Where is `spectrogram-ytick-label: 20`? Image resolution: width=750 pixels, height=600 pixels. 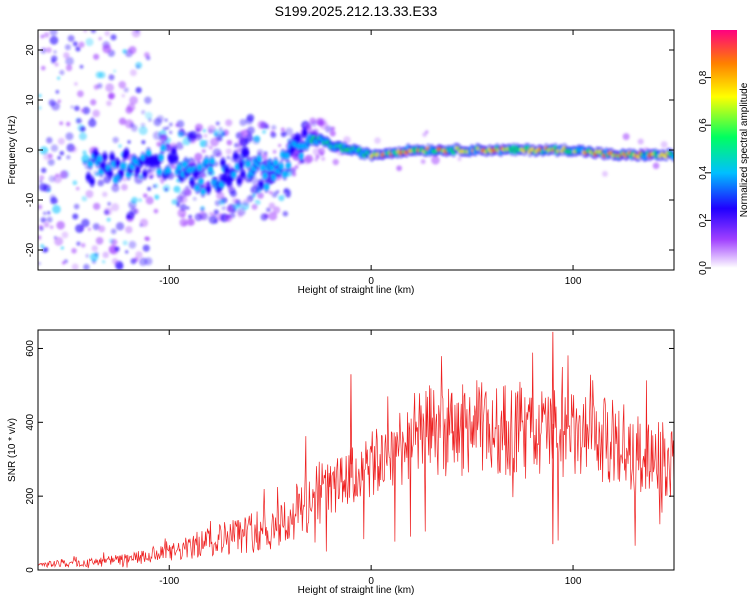
spectrogram-ytick-label: 20 is located at coordinates (30, 50).